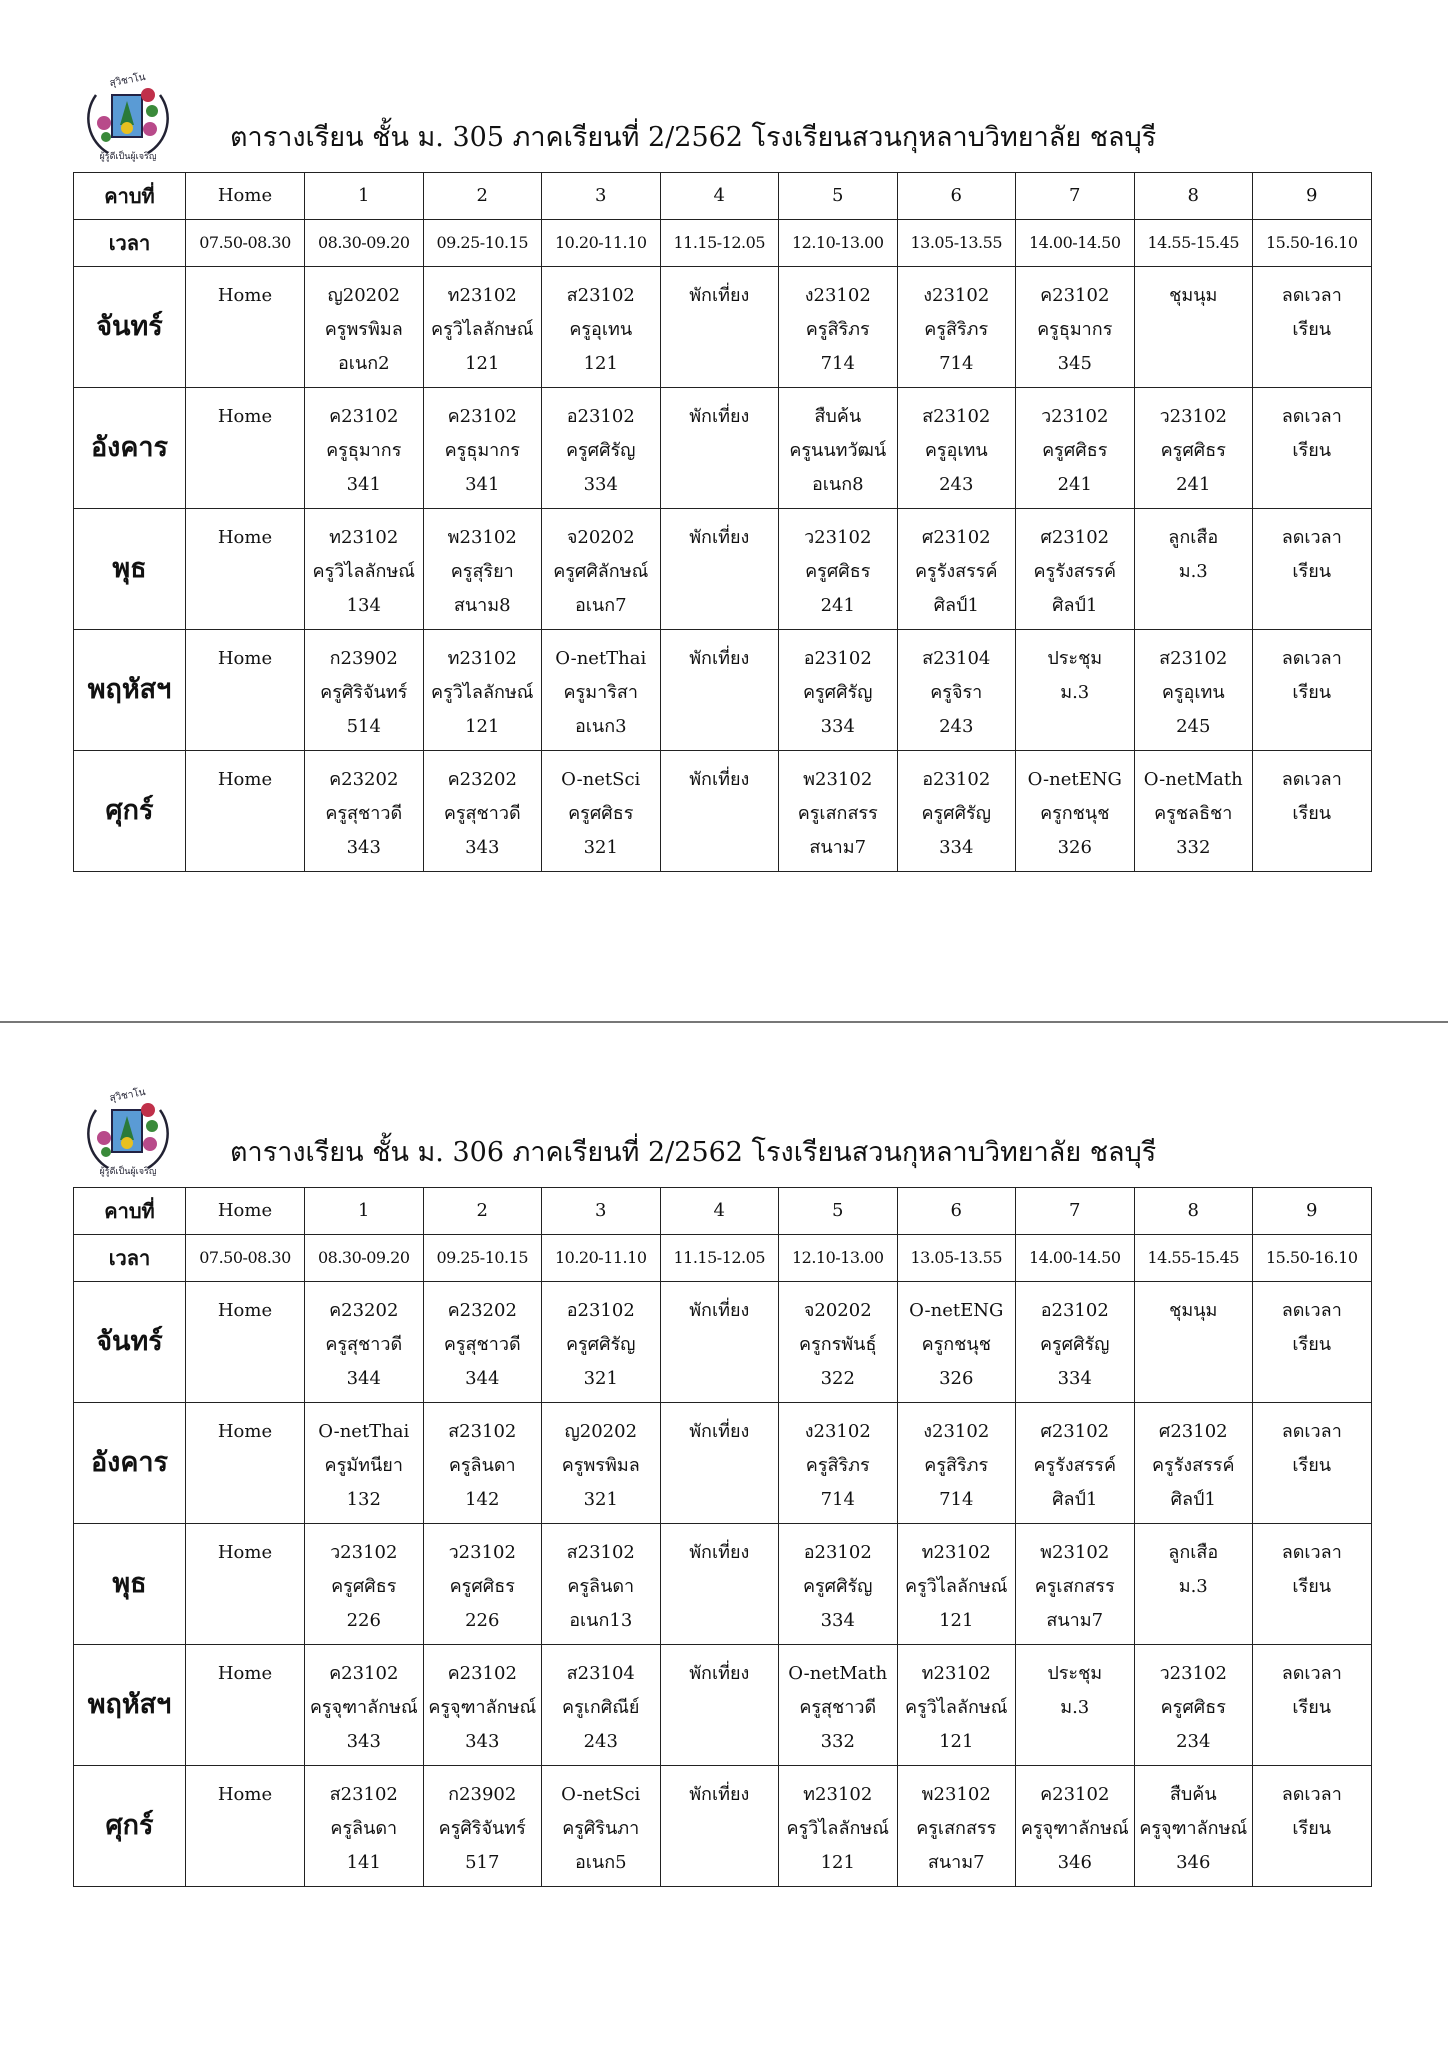 Image resolution: width=1448 pixels, height=2048 pixels. Describe the element at coordinates (363, 484) in the screenshot. I see `room: 341` at that location.